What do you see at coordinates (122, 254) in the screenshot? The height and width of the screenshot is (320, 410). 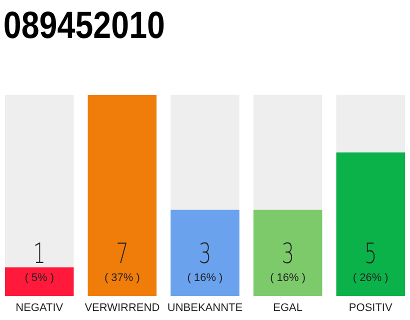 I see `data-label: 7` at bounding box center [122, 254].